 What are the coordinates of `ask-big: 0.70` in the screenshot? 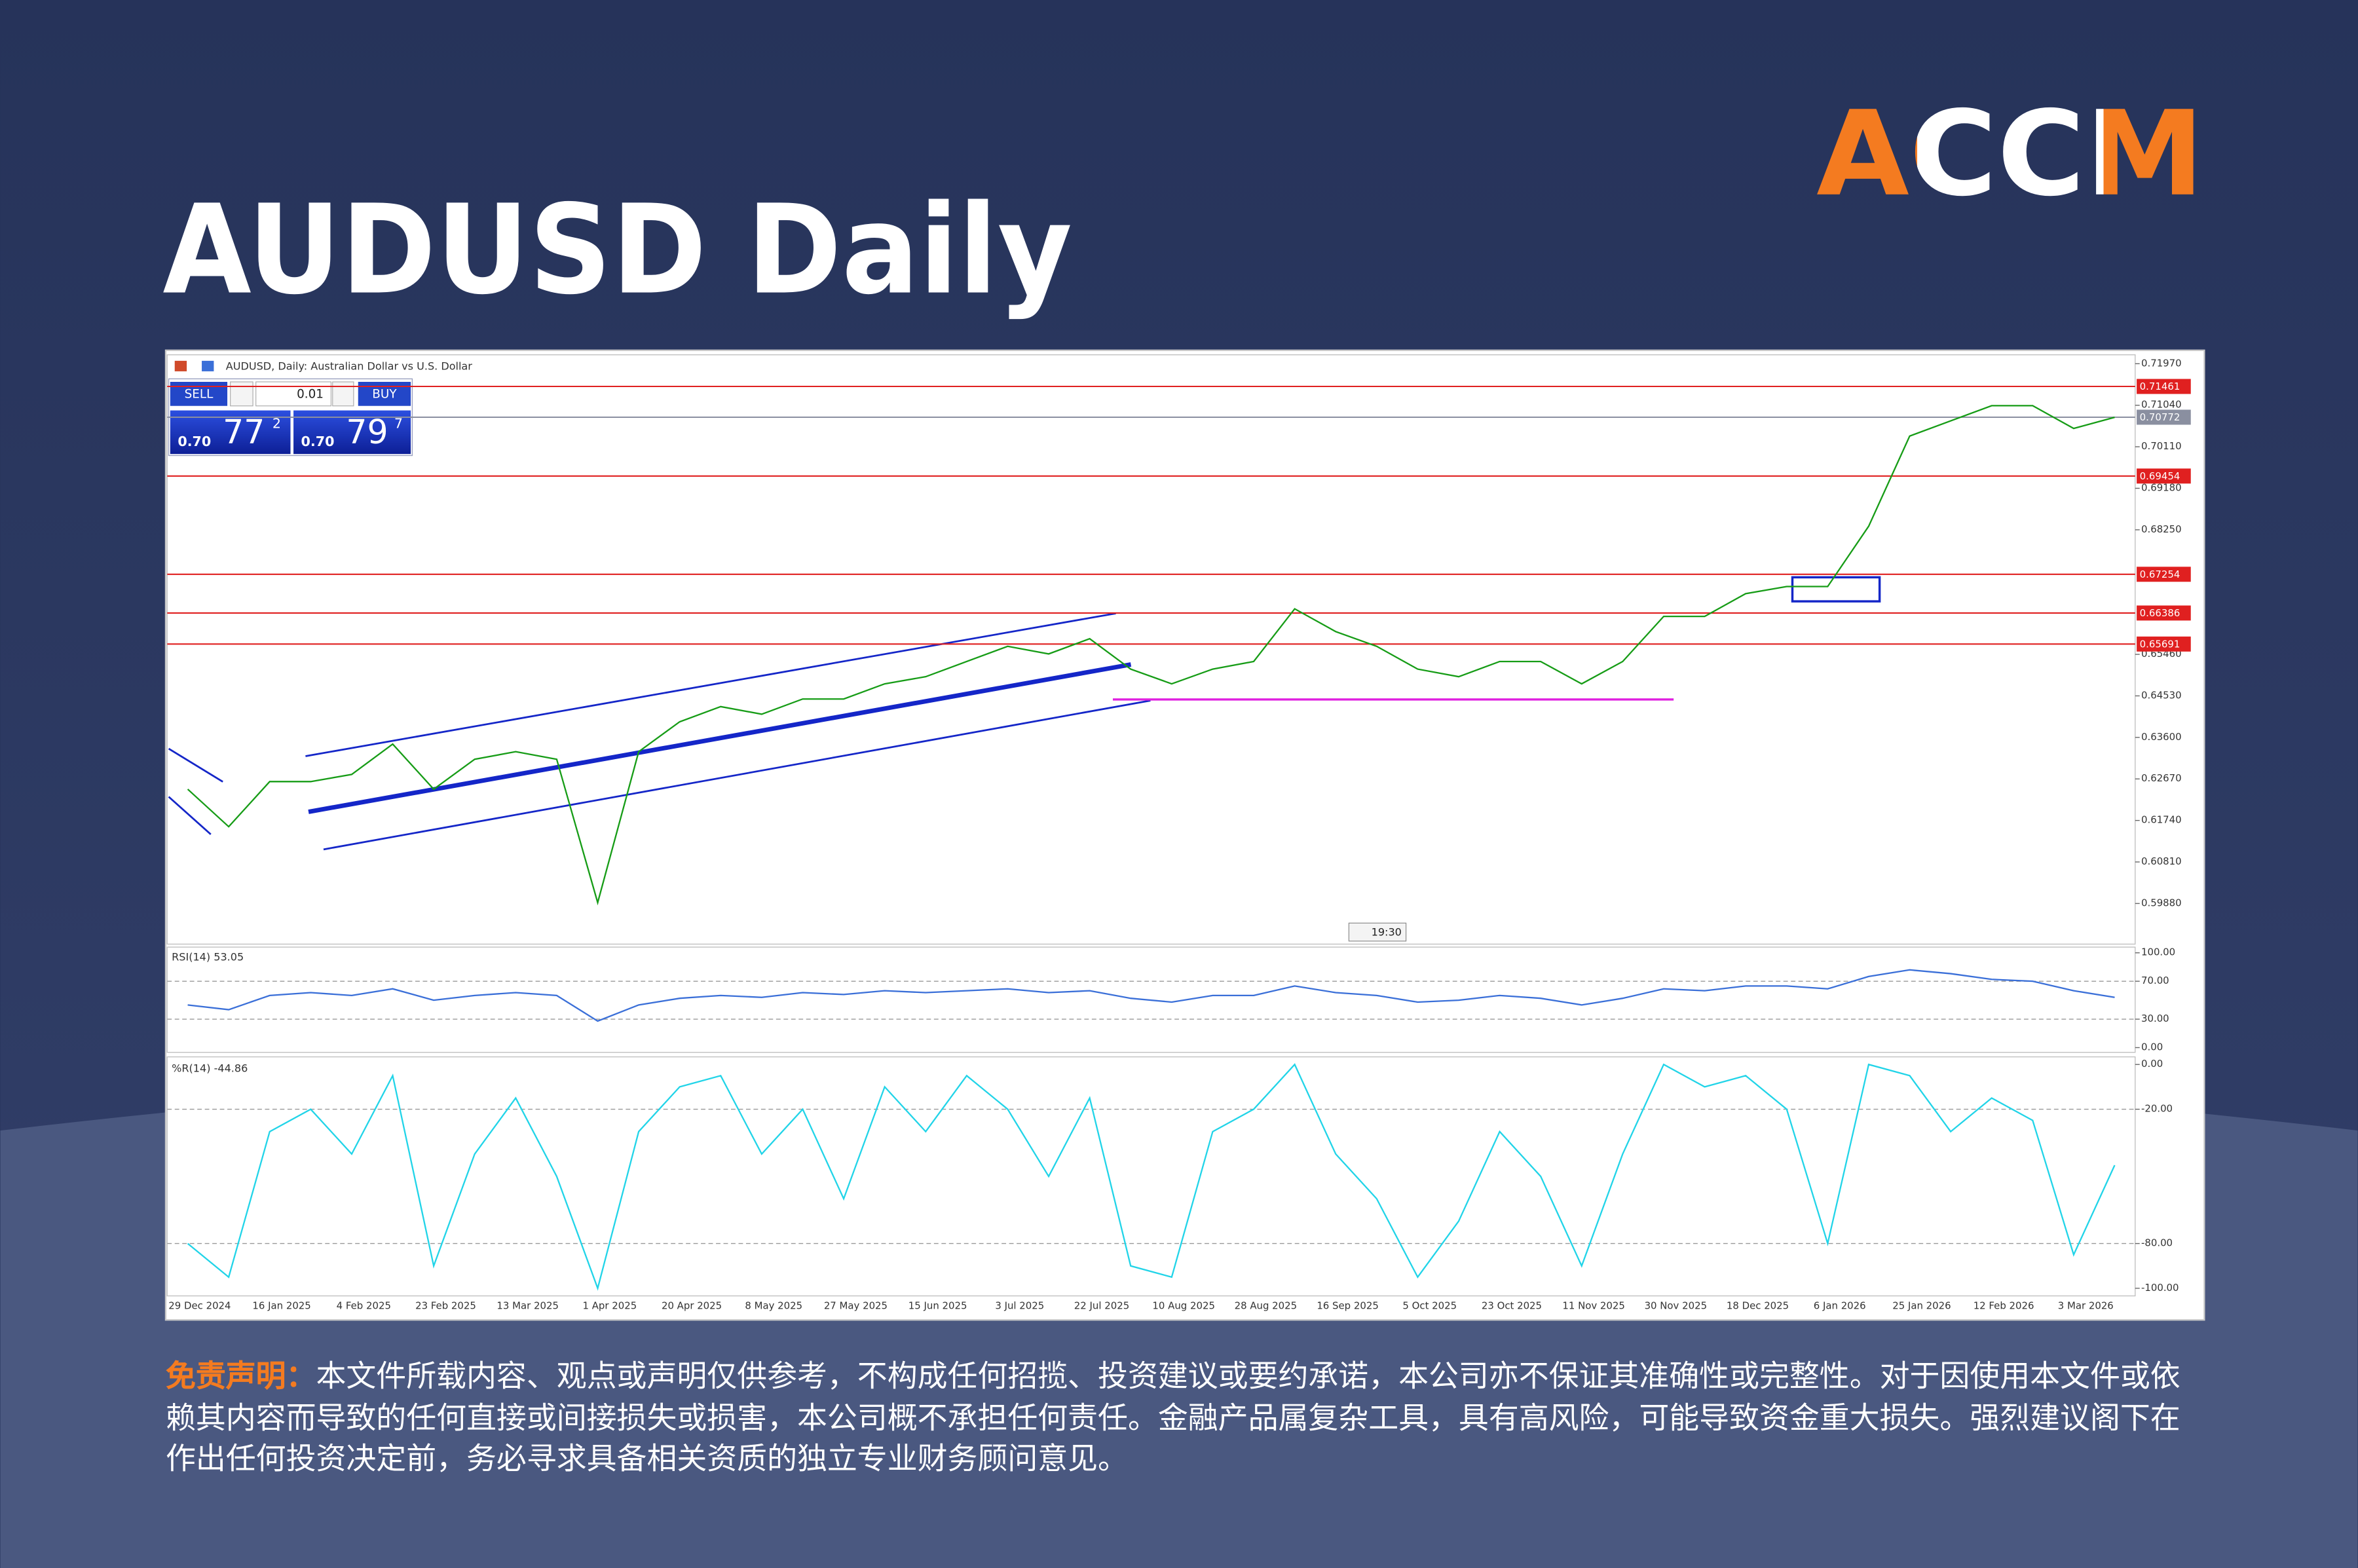 It's located at (318, 441).